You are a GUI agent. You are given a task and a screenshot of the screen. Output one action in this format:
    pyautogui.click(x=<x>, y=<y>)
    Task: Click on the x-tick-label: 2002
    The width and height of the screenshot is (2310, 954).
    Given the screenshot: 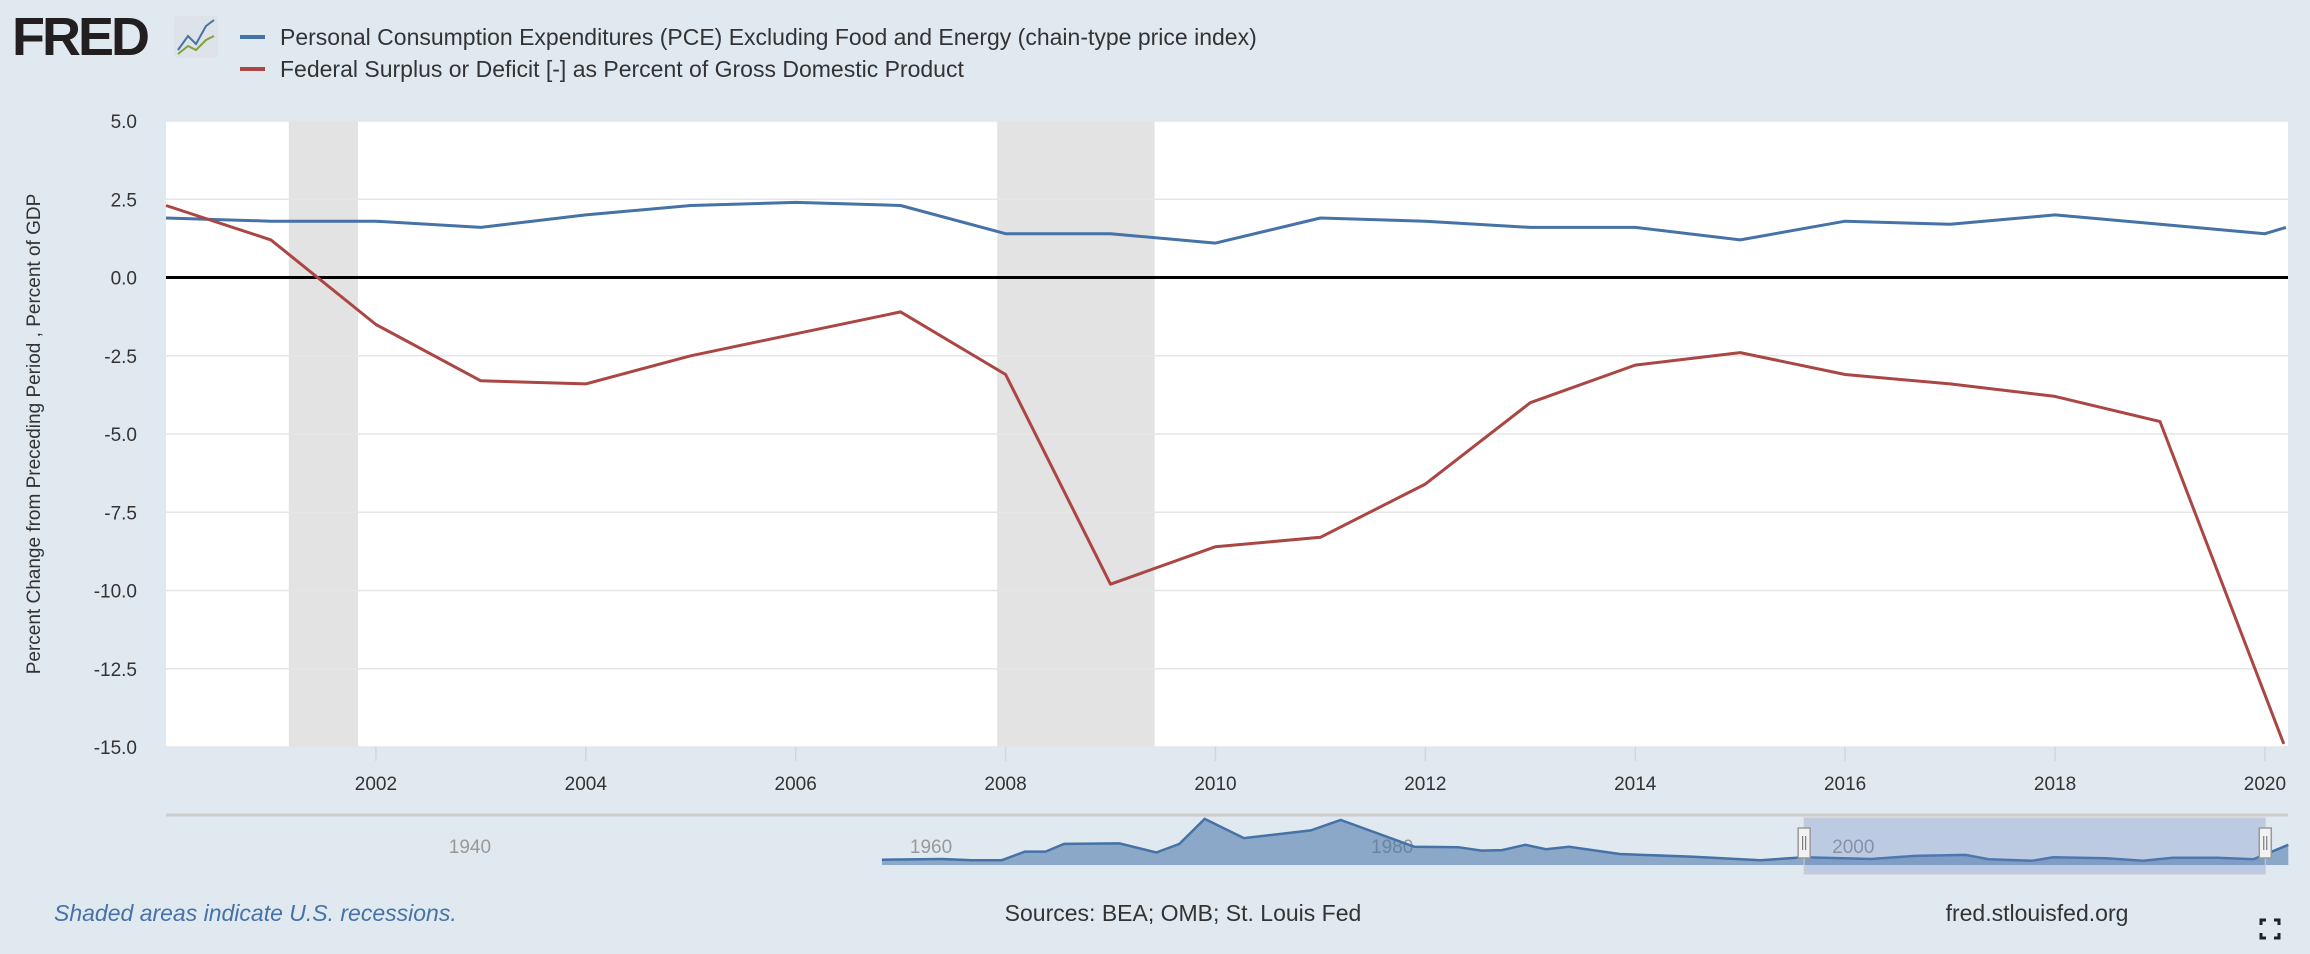 What is the action you would take?
    pyautogui.click(x=376, y=784)
    